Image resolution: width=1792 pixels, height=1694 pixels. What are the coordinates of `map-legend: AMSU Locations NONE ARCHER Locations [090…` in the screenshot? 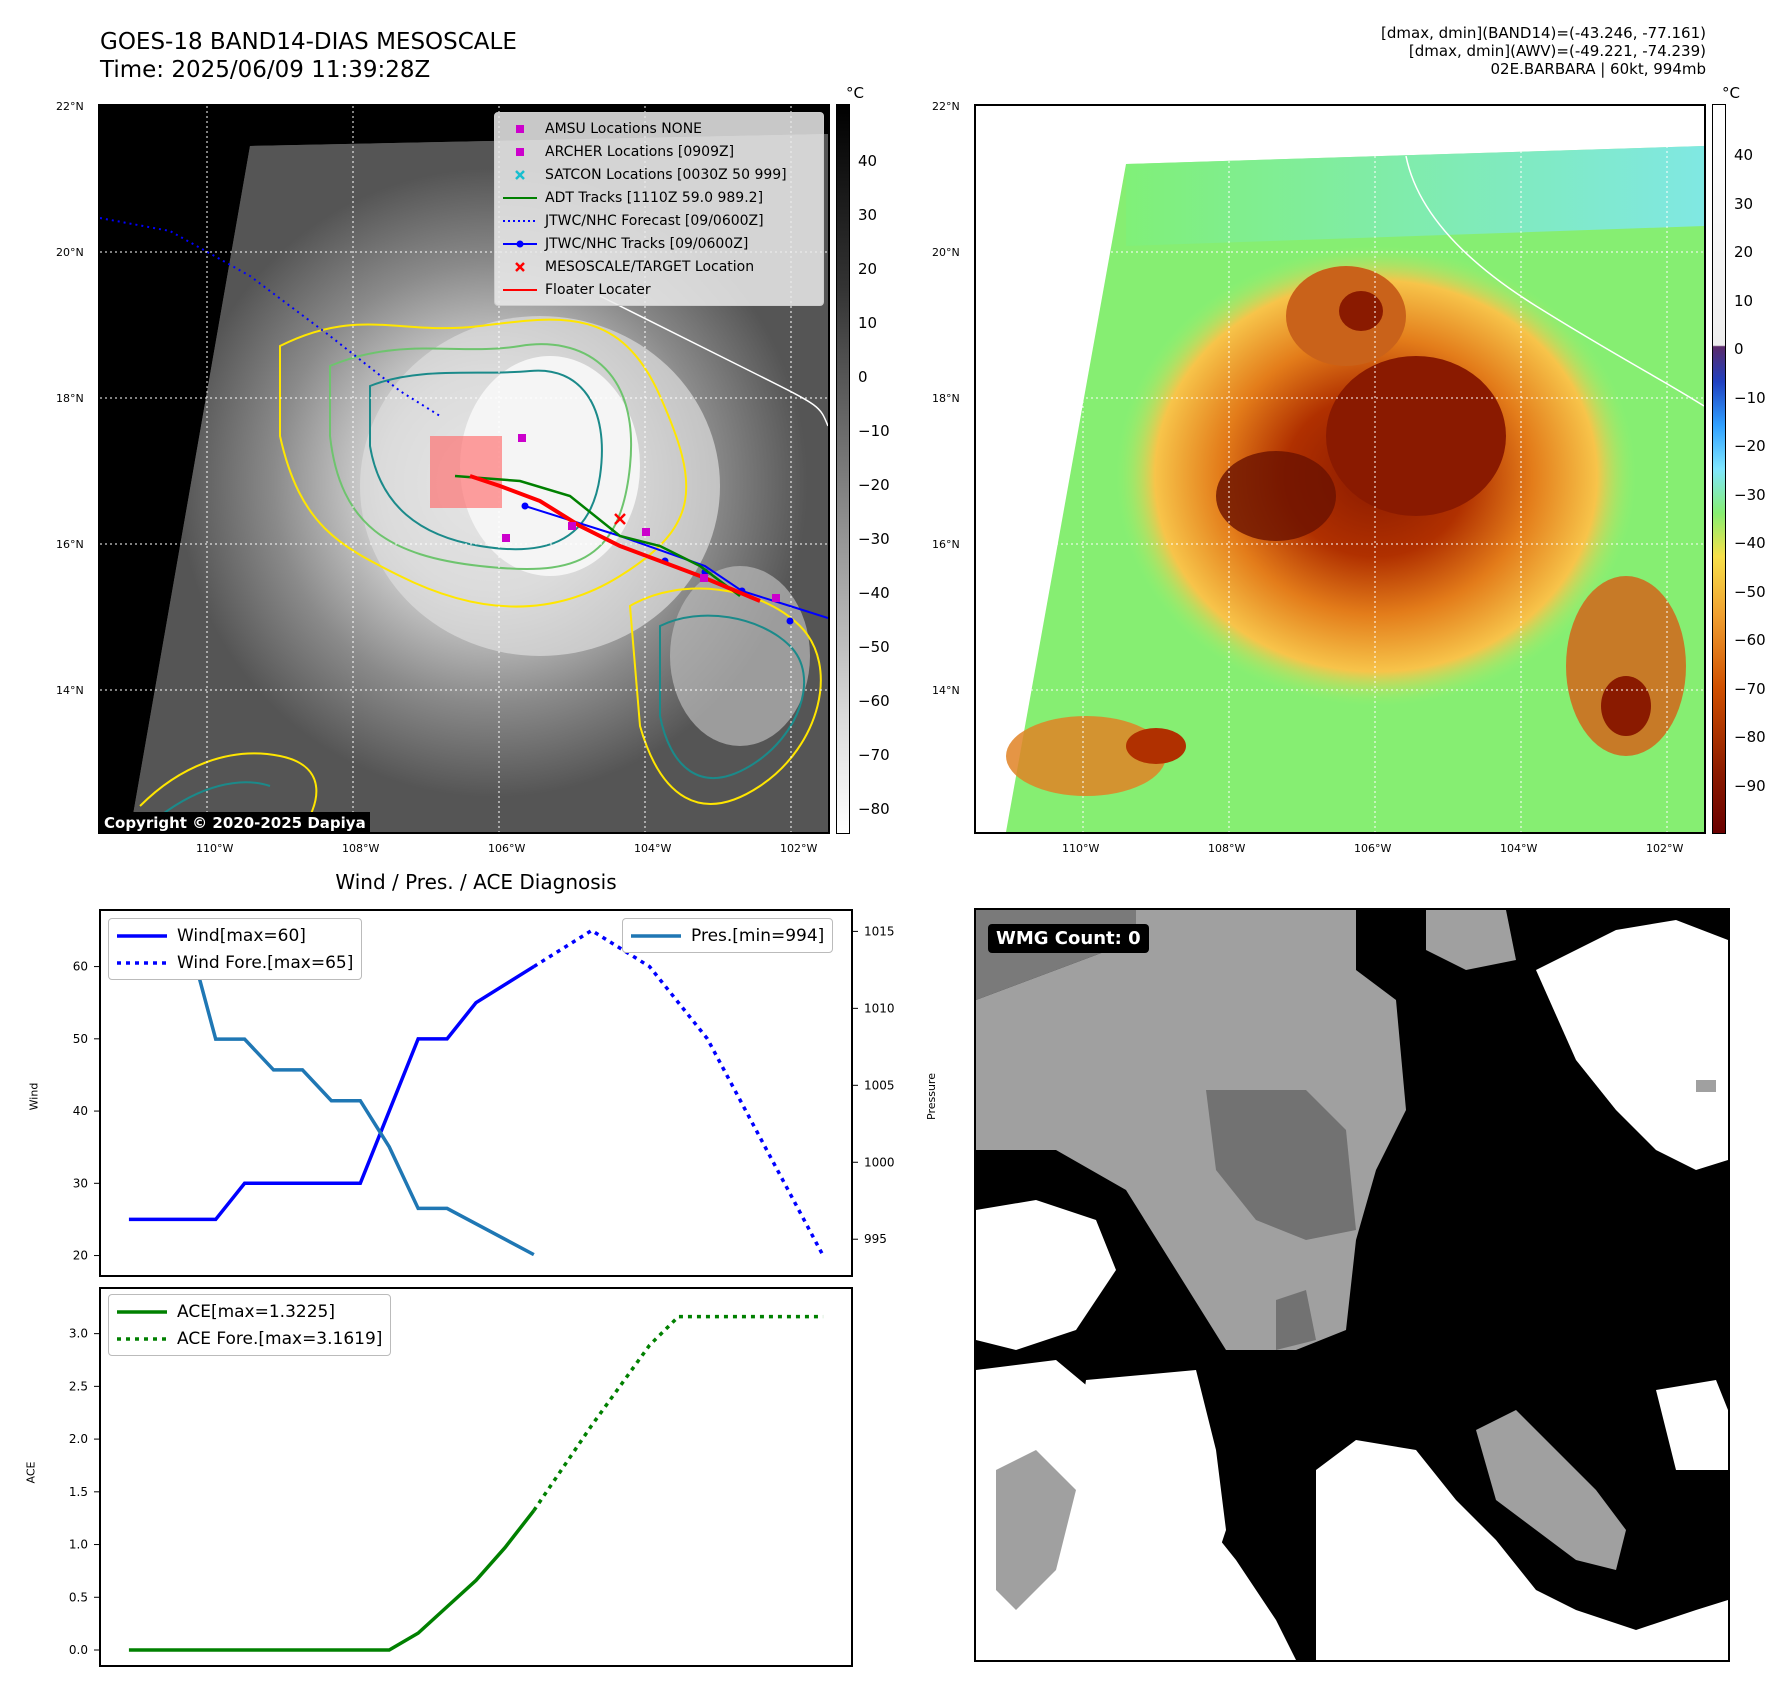 It's located at (659, 209).